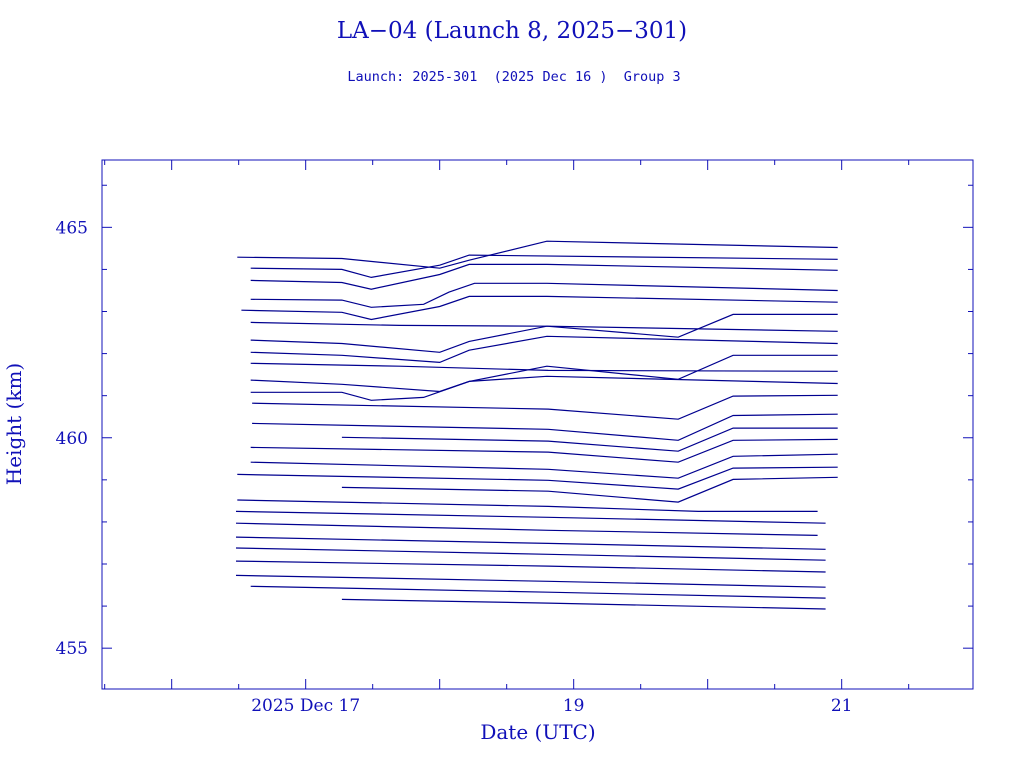 Image resolution: width=1024 pixels, height=768 pixels. Describe the element at coordinates (574, 706) in the screenshot. I see `x-tick-label: 19` at that location.